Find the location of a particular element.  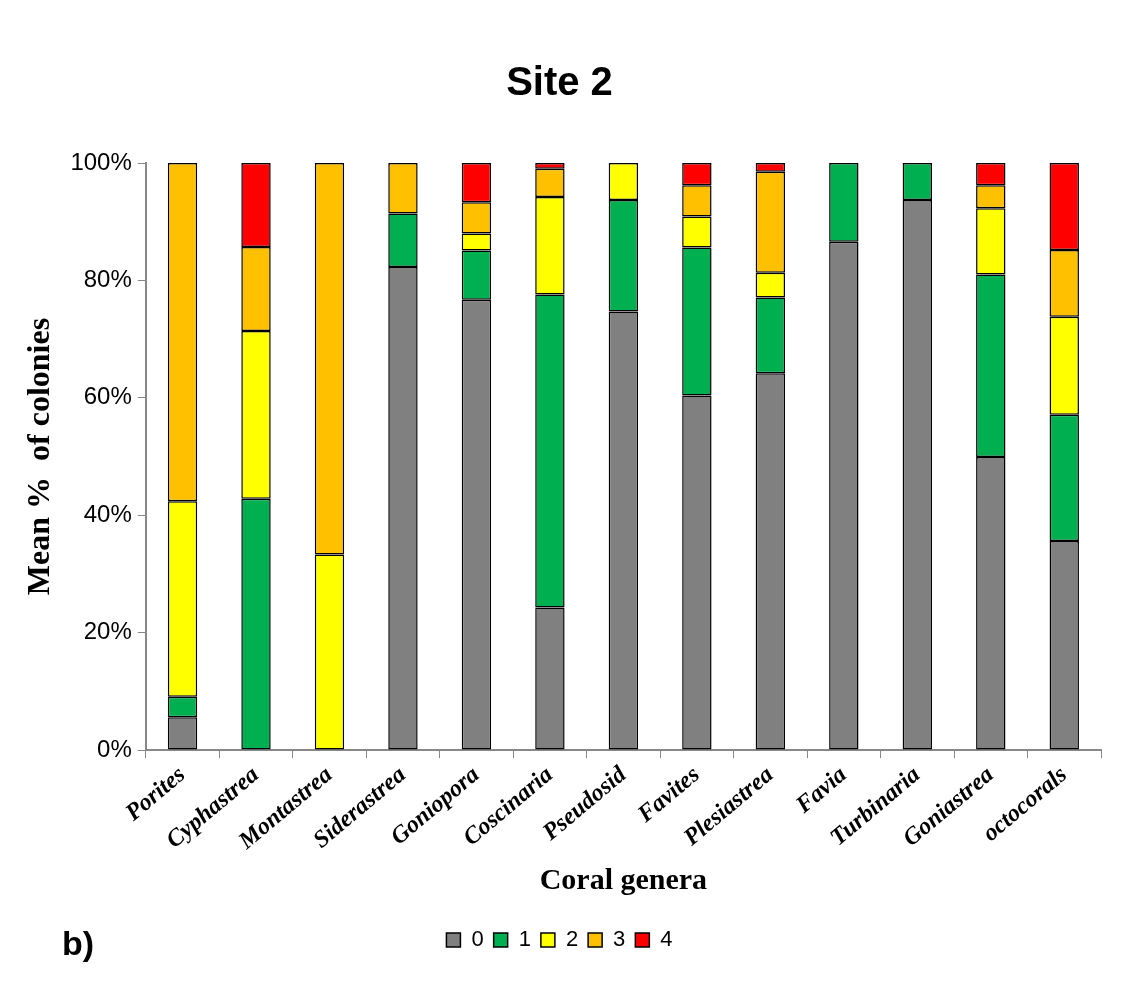

y-axis-title: Mean % of colonies is located at coordinates (38, 456).